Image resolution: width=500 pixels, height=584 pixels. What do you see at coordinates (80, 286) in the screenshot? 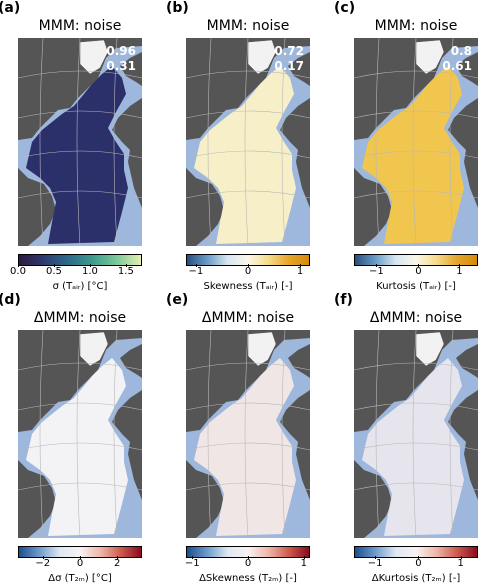
I see `colorbar-label: σ (Tₐᵢᵣ) [°C]` at bounding box center [80, 286].